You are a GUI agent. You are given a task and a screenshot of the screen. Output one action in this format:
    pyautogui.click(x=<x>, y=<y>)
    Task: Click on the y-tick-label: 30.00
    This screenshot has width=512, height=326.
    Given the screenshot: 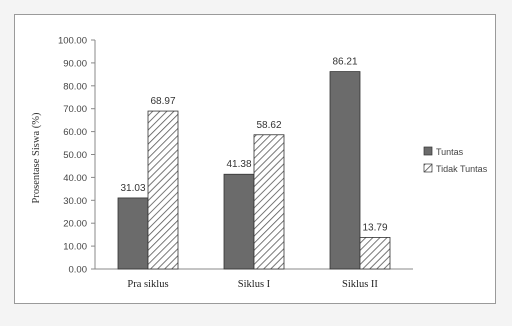 What is the action you would take?
    pyautogui.click(x=75, y=201)
    